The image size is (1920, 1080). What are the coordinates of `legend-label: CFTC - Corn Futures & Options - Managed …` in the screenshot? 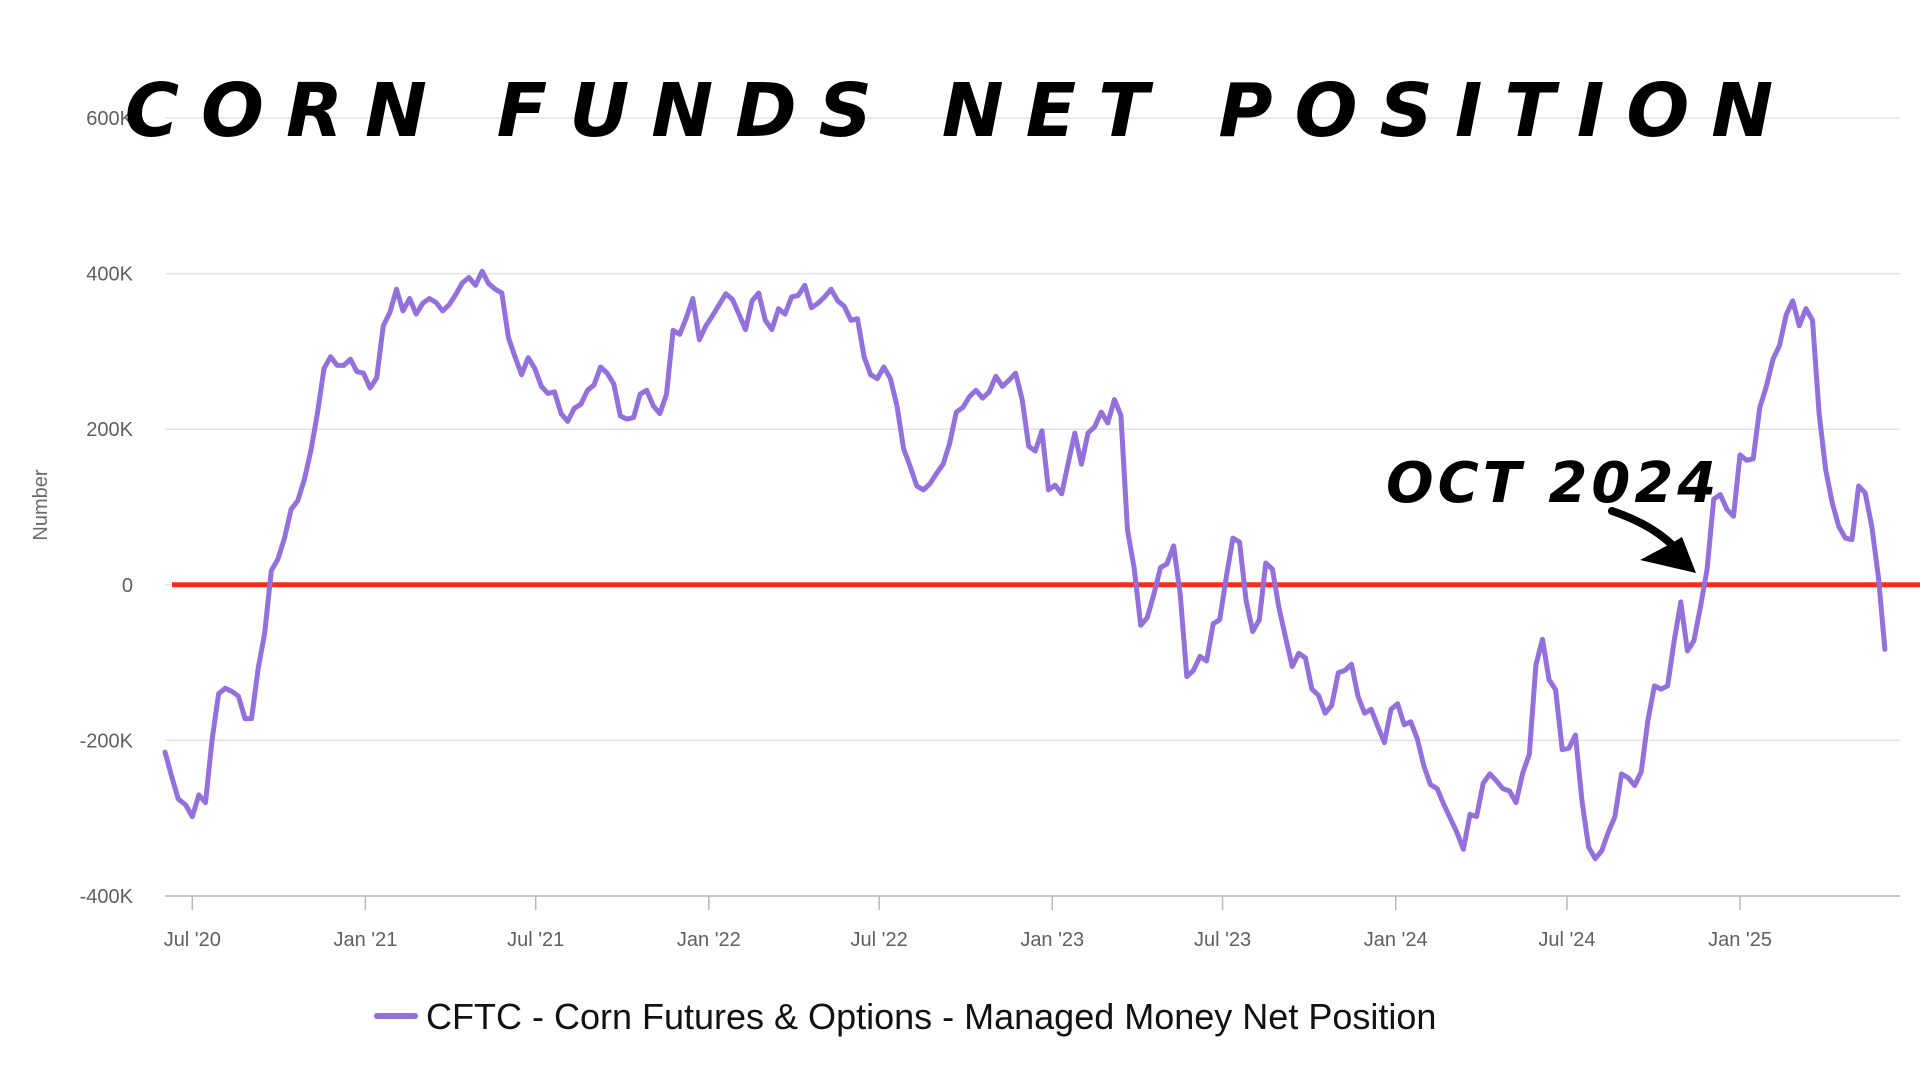 It's located at (931, 1016).